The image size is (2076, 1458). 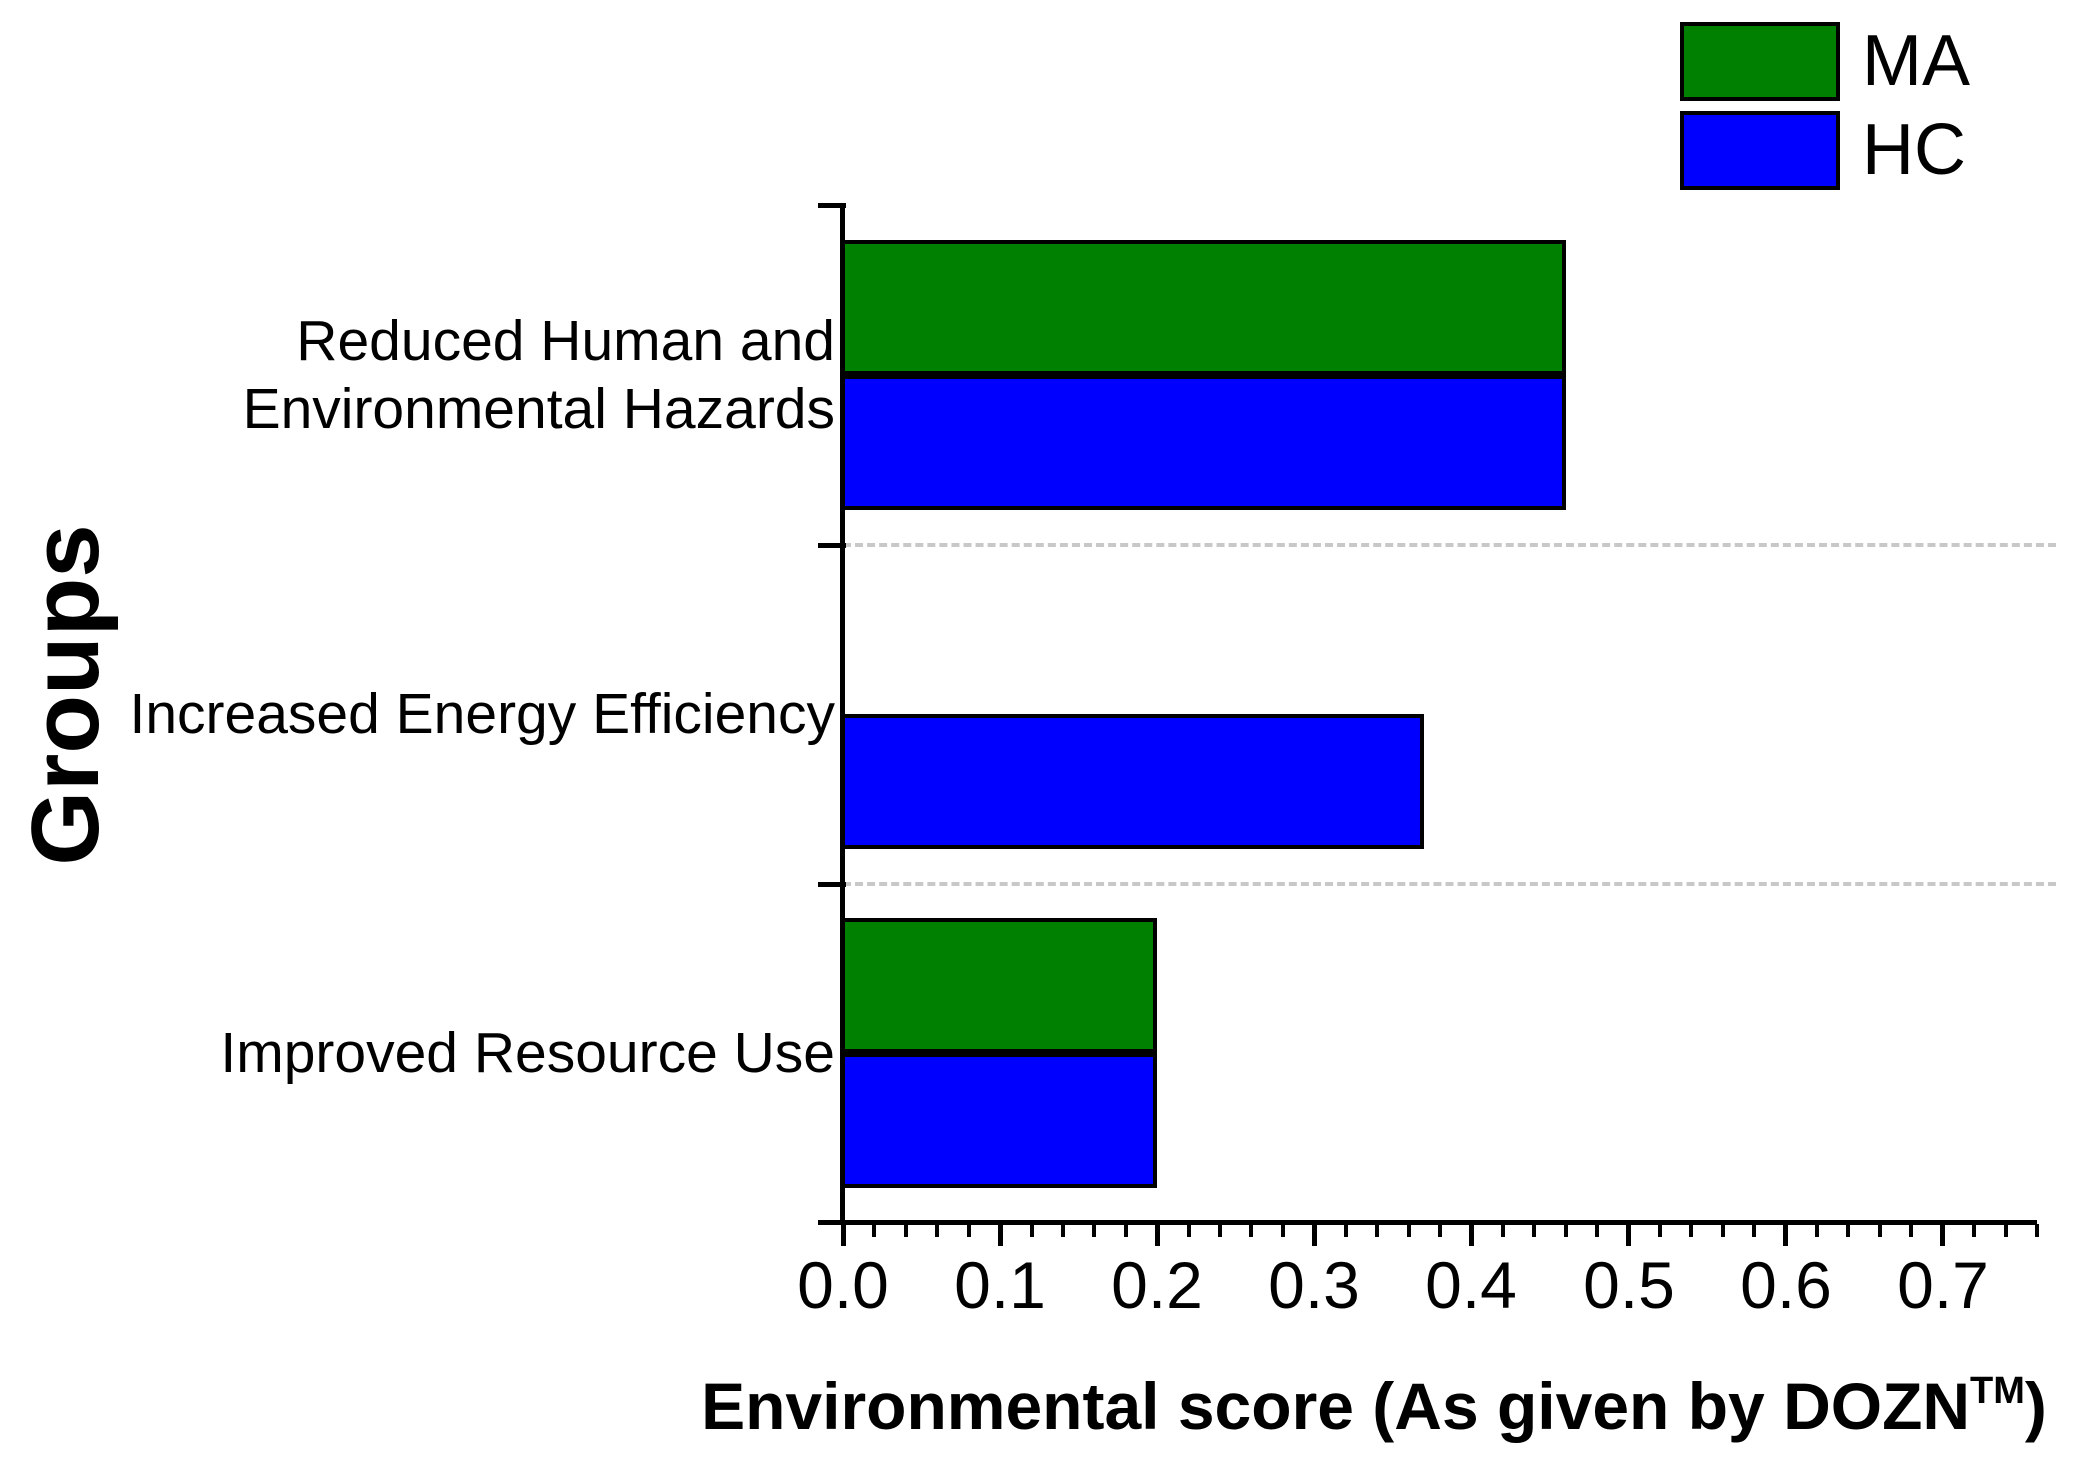 I want to click on legend: MA HC, so click(x=1825, y=110).